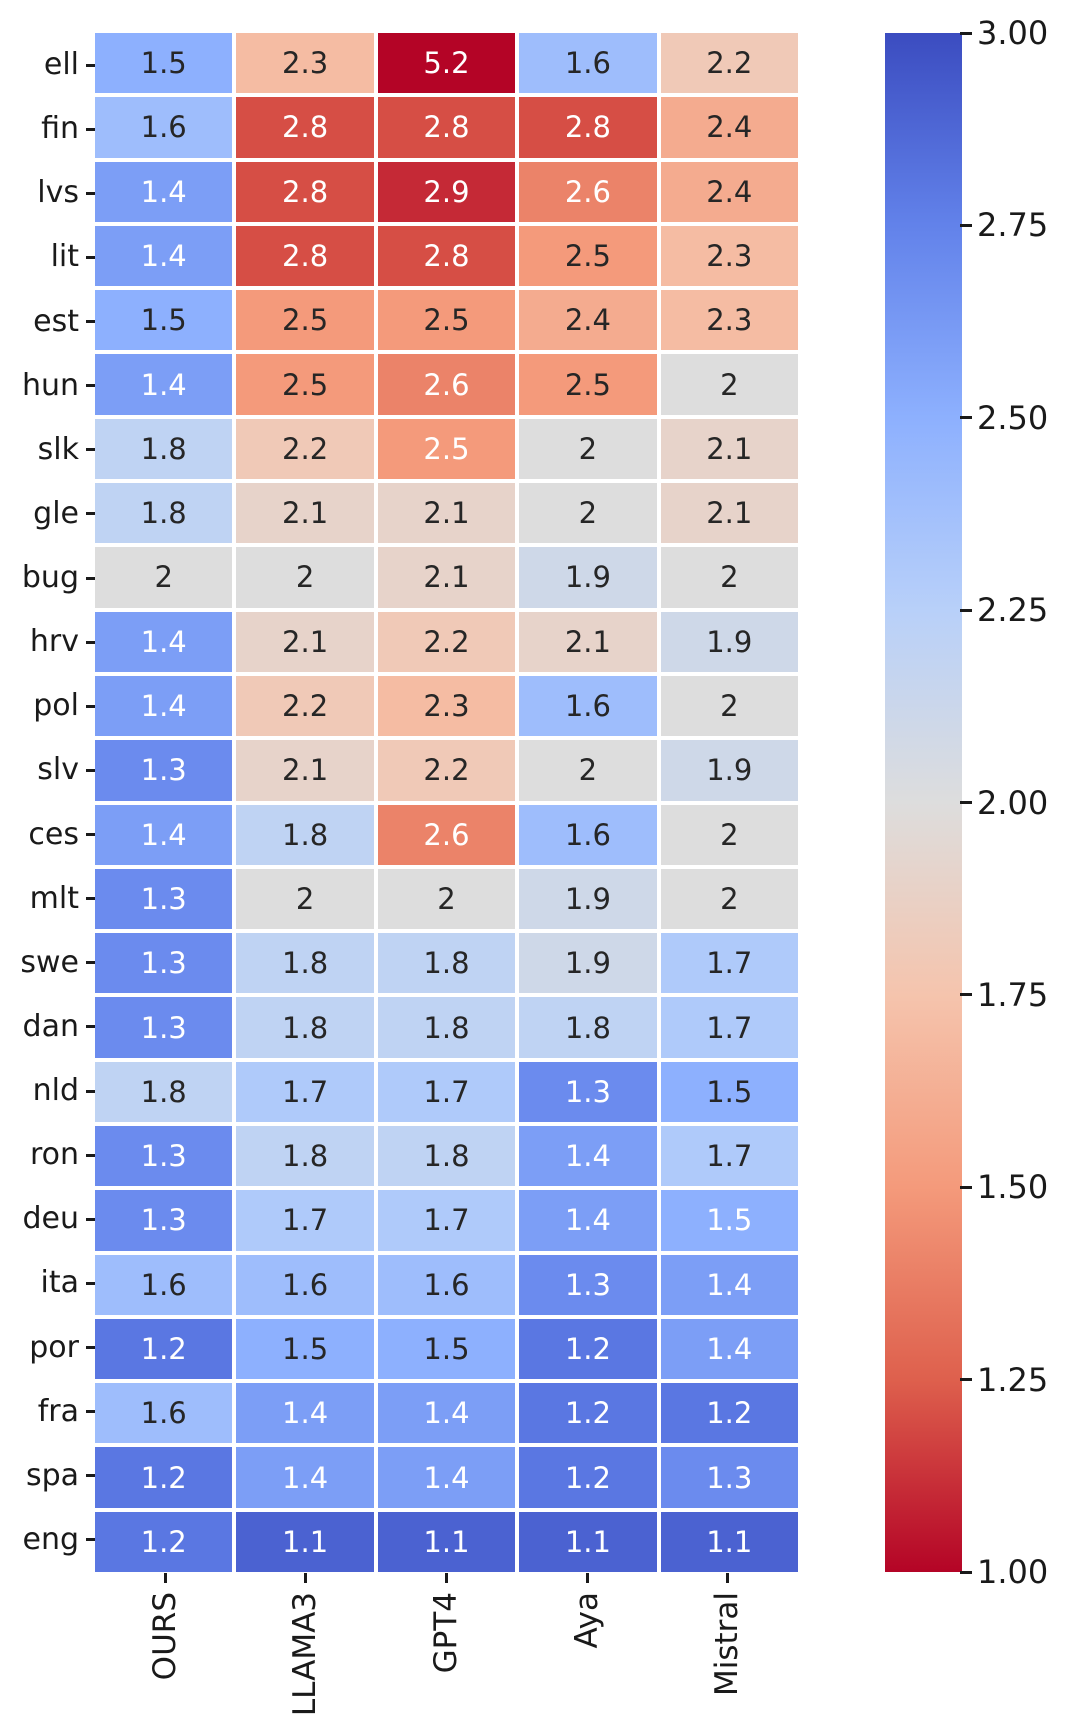 This screenshot has height=1736, width=1066. Describe the element at coordinates (588, 770) in the screenshot. I see `heatmap-cell-slv-Aya: 2` at that location.